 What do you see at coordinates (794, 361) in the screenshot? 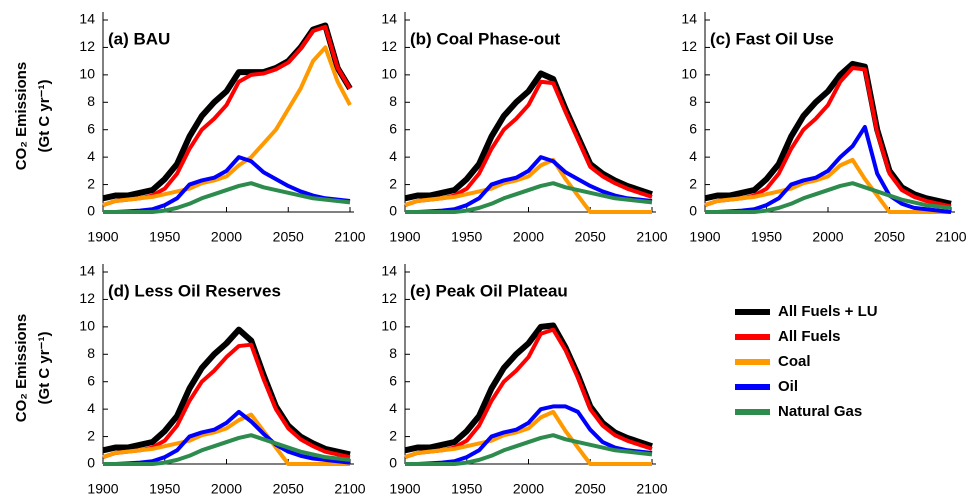
I see `legend-label: Coal` at bounding box center [794, 361].